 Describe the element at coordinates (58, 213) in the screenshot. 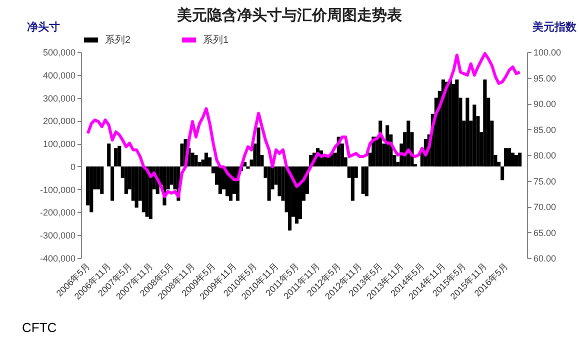

I see `y-tick-label: -200,000` at that location.